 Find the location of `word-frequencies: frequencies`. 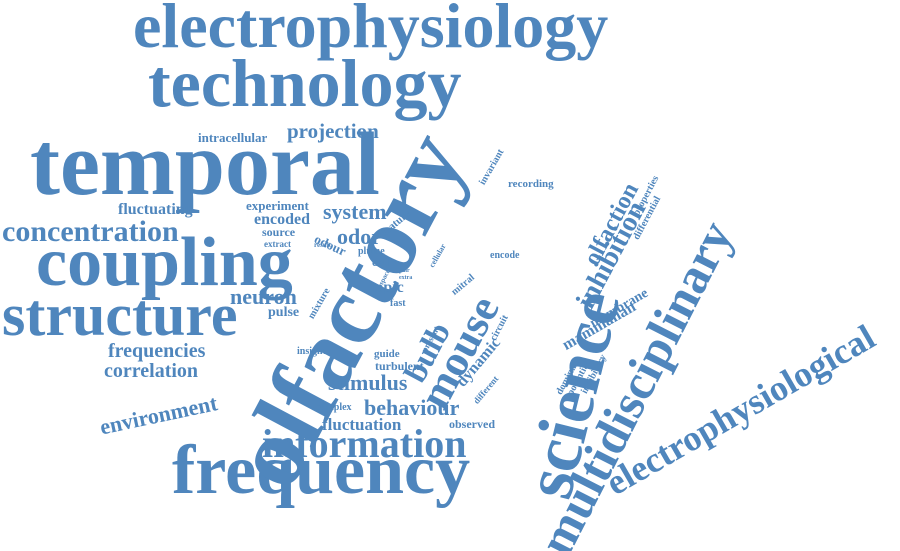

word-frequencies: frequencies is located at coordinates (157, 351).